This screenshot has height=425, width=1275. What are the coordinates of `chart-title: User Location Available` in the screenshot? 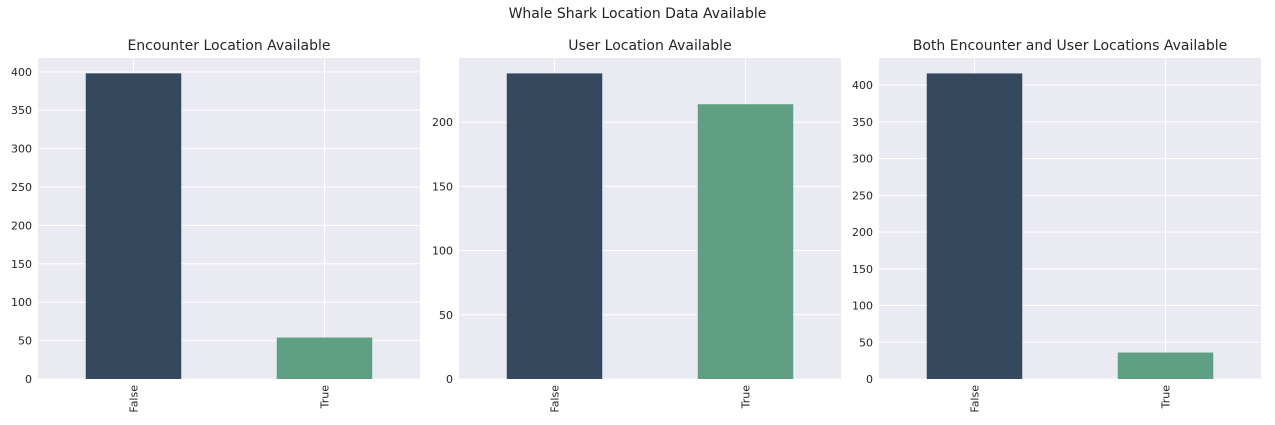 It's located at (649, 46).